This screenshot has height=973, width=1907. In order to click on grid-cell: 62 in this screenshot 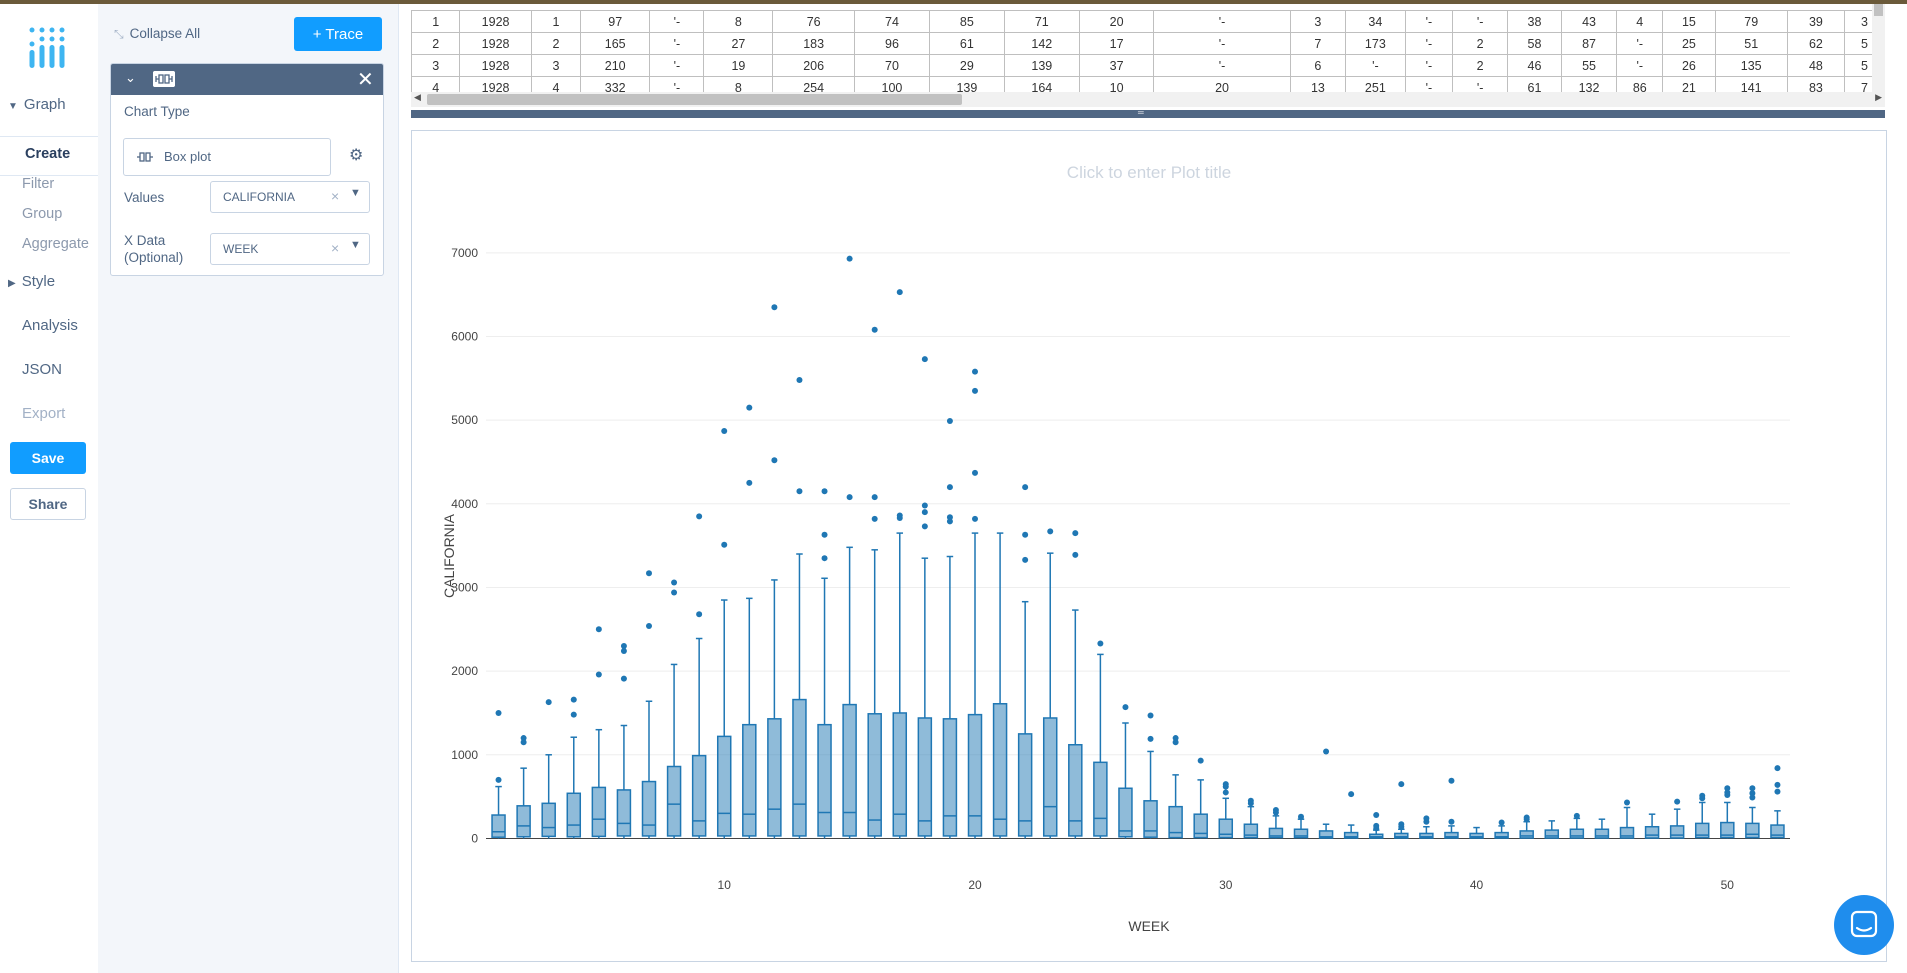, I will do `click(1816, 43)`.